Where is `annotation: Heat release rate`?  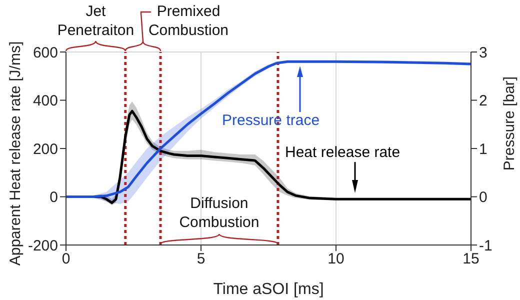
annotation: Heat release rate is located at coordinates (342, 152).